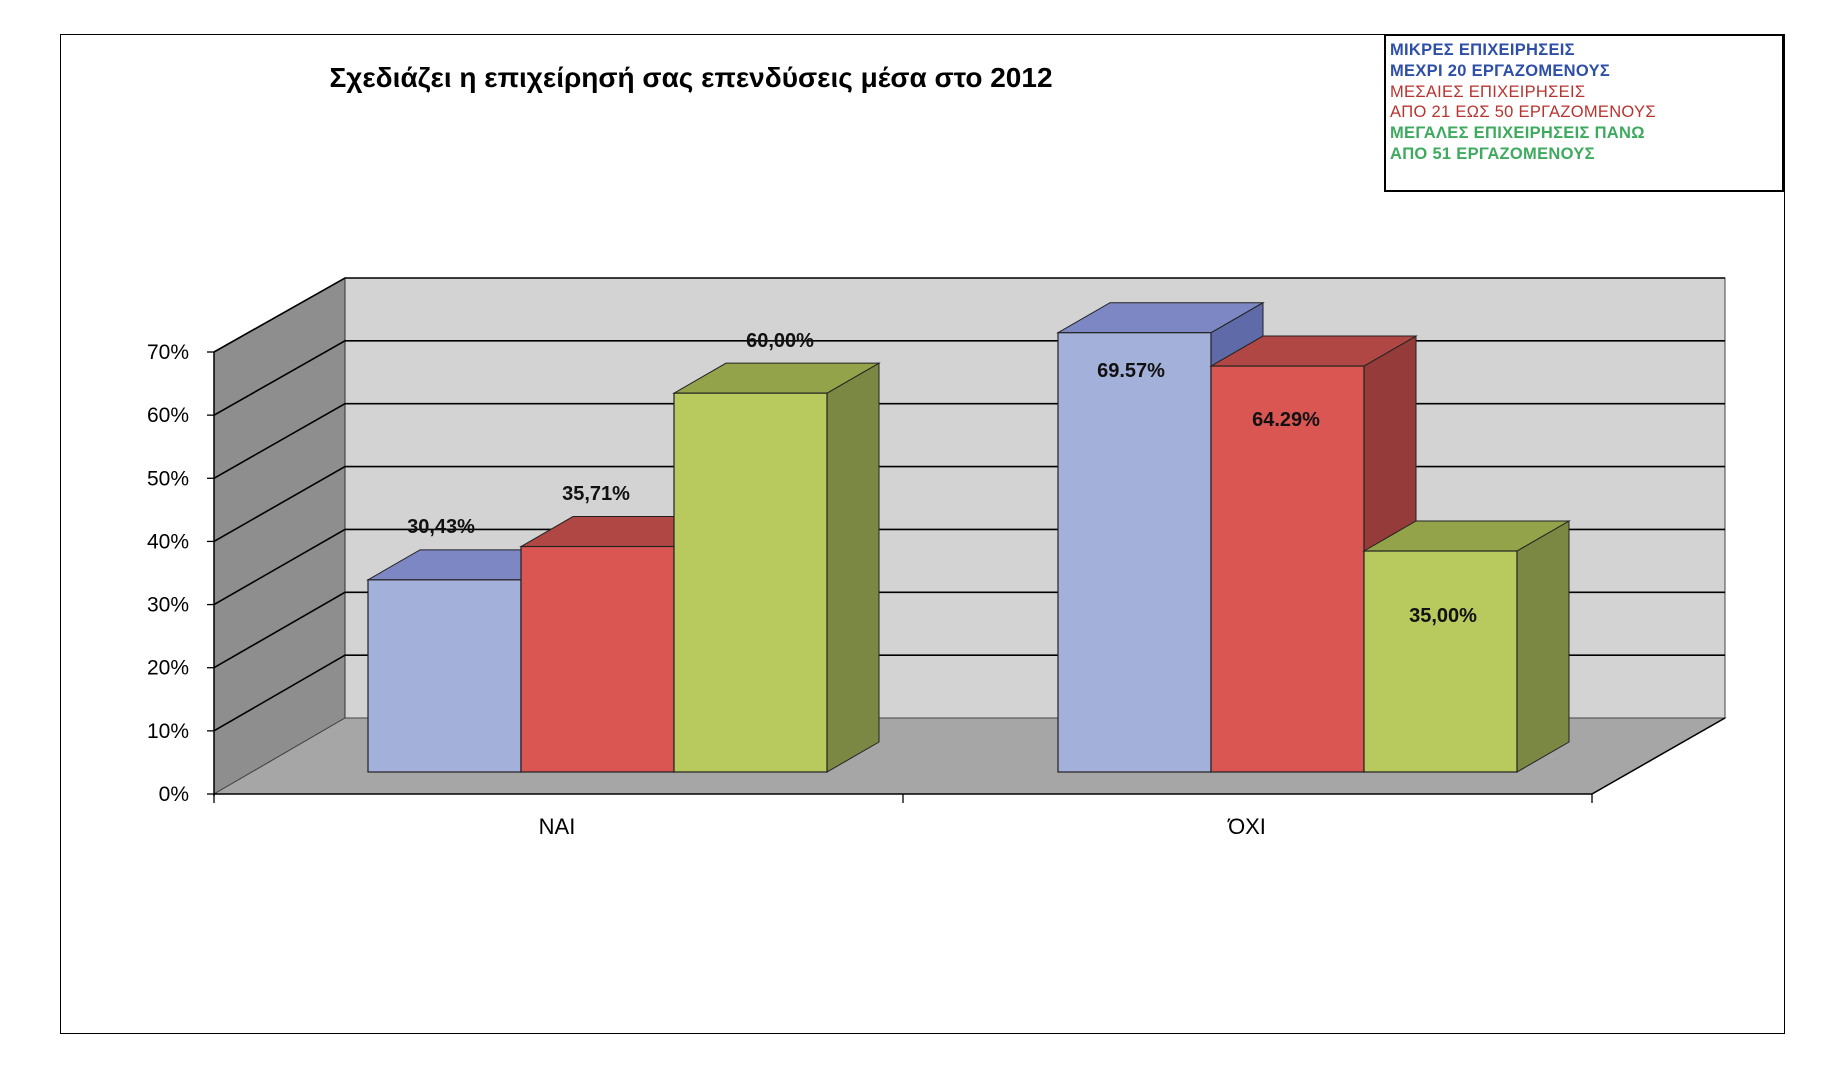  Describe the element at coordinates (1286, 420) in the screenshot. I see `data-label: 64.29%` at that location.